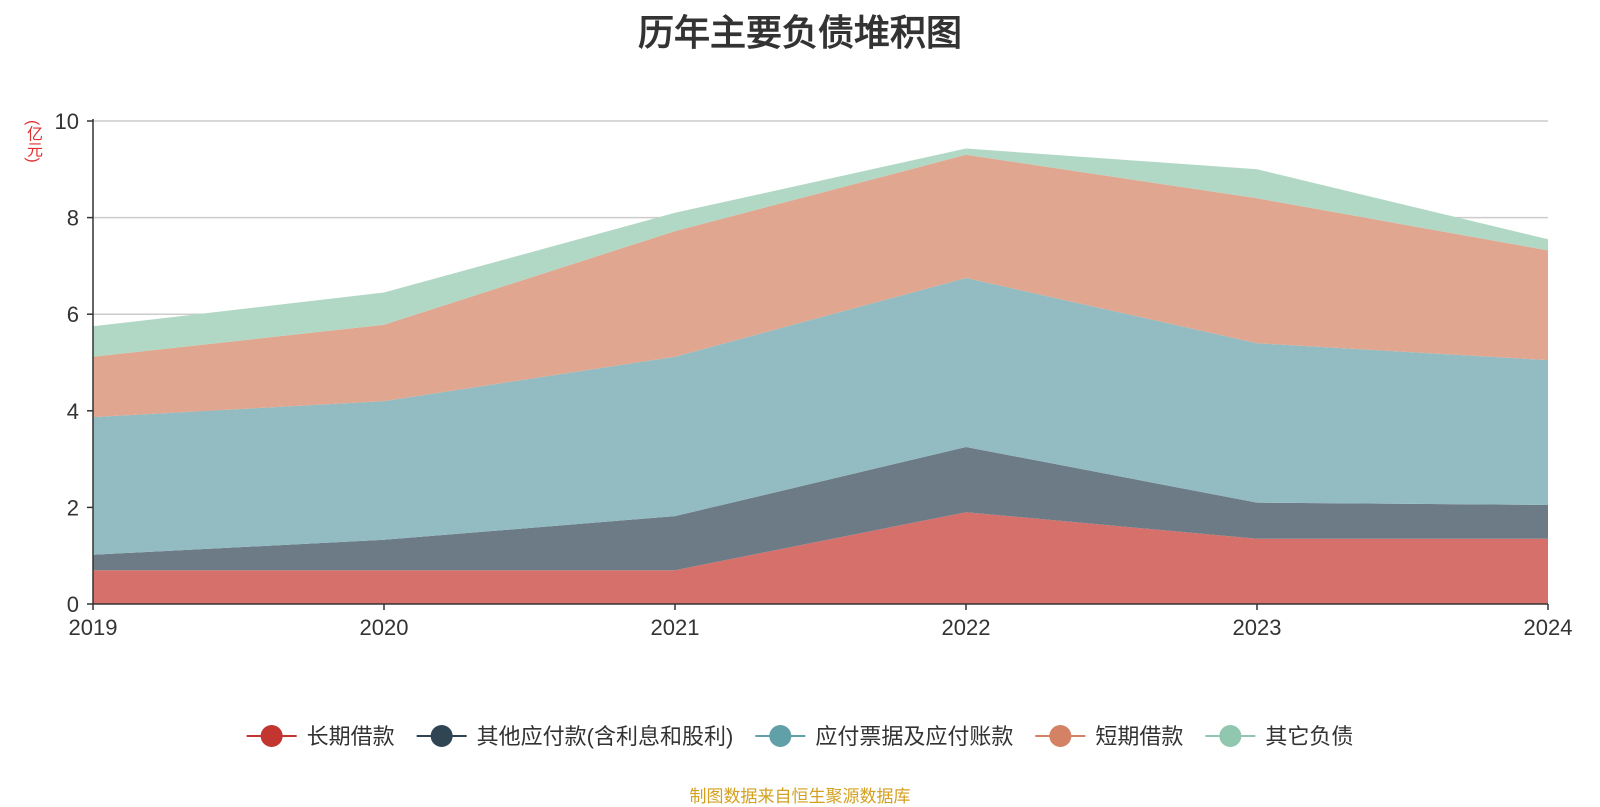 The image size is (1600, 807). What do you see at coordinates (1548, 627) in the screenshot?
I see `x-tick-label: 2024` at bounding box center [1548, 627].